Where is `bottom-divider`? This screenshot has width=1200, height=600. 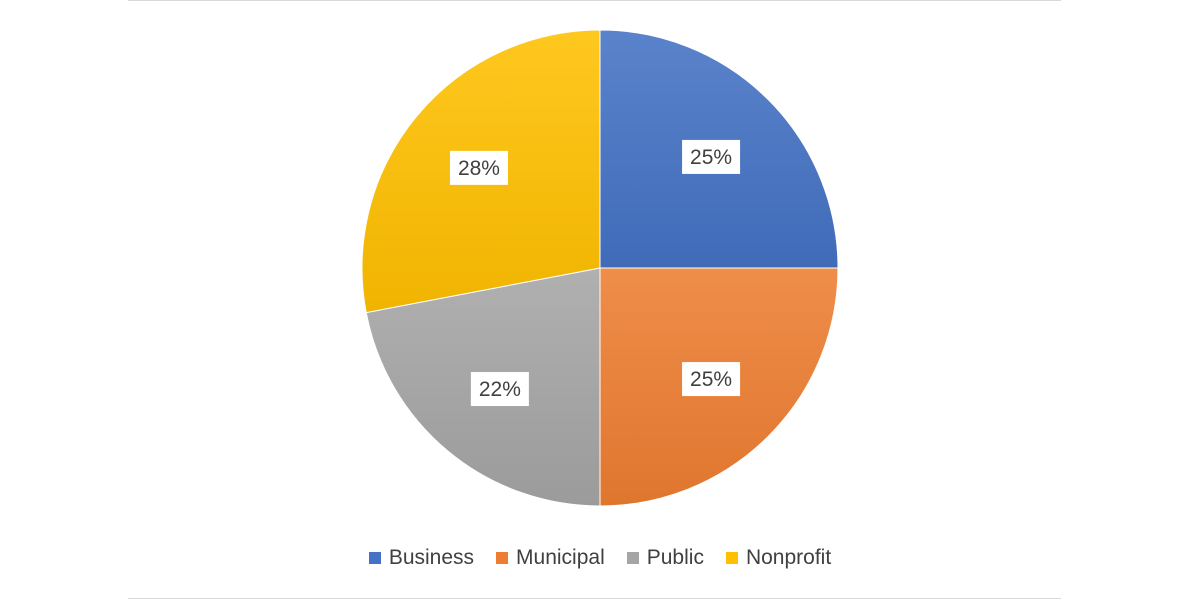 bottom-divider is located at coordinates (594, 598).